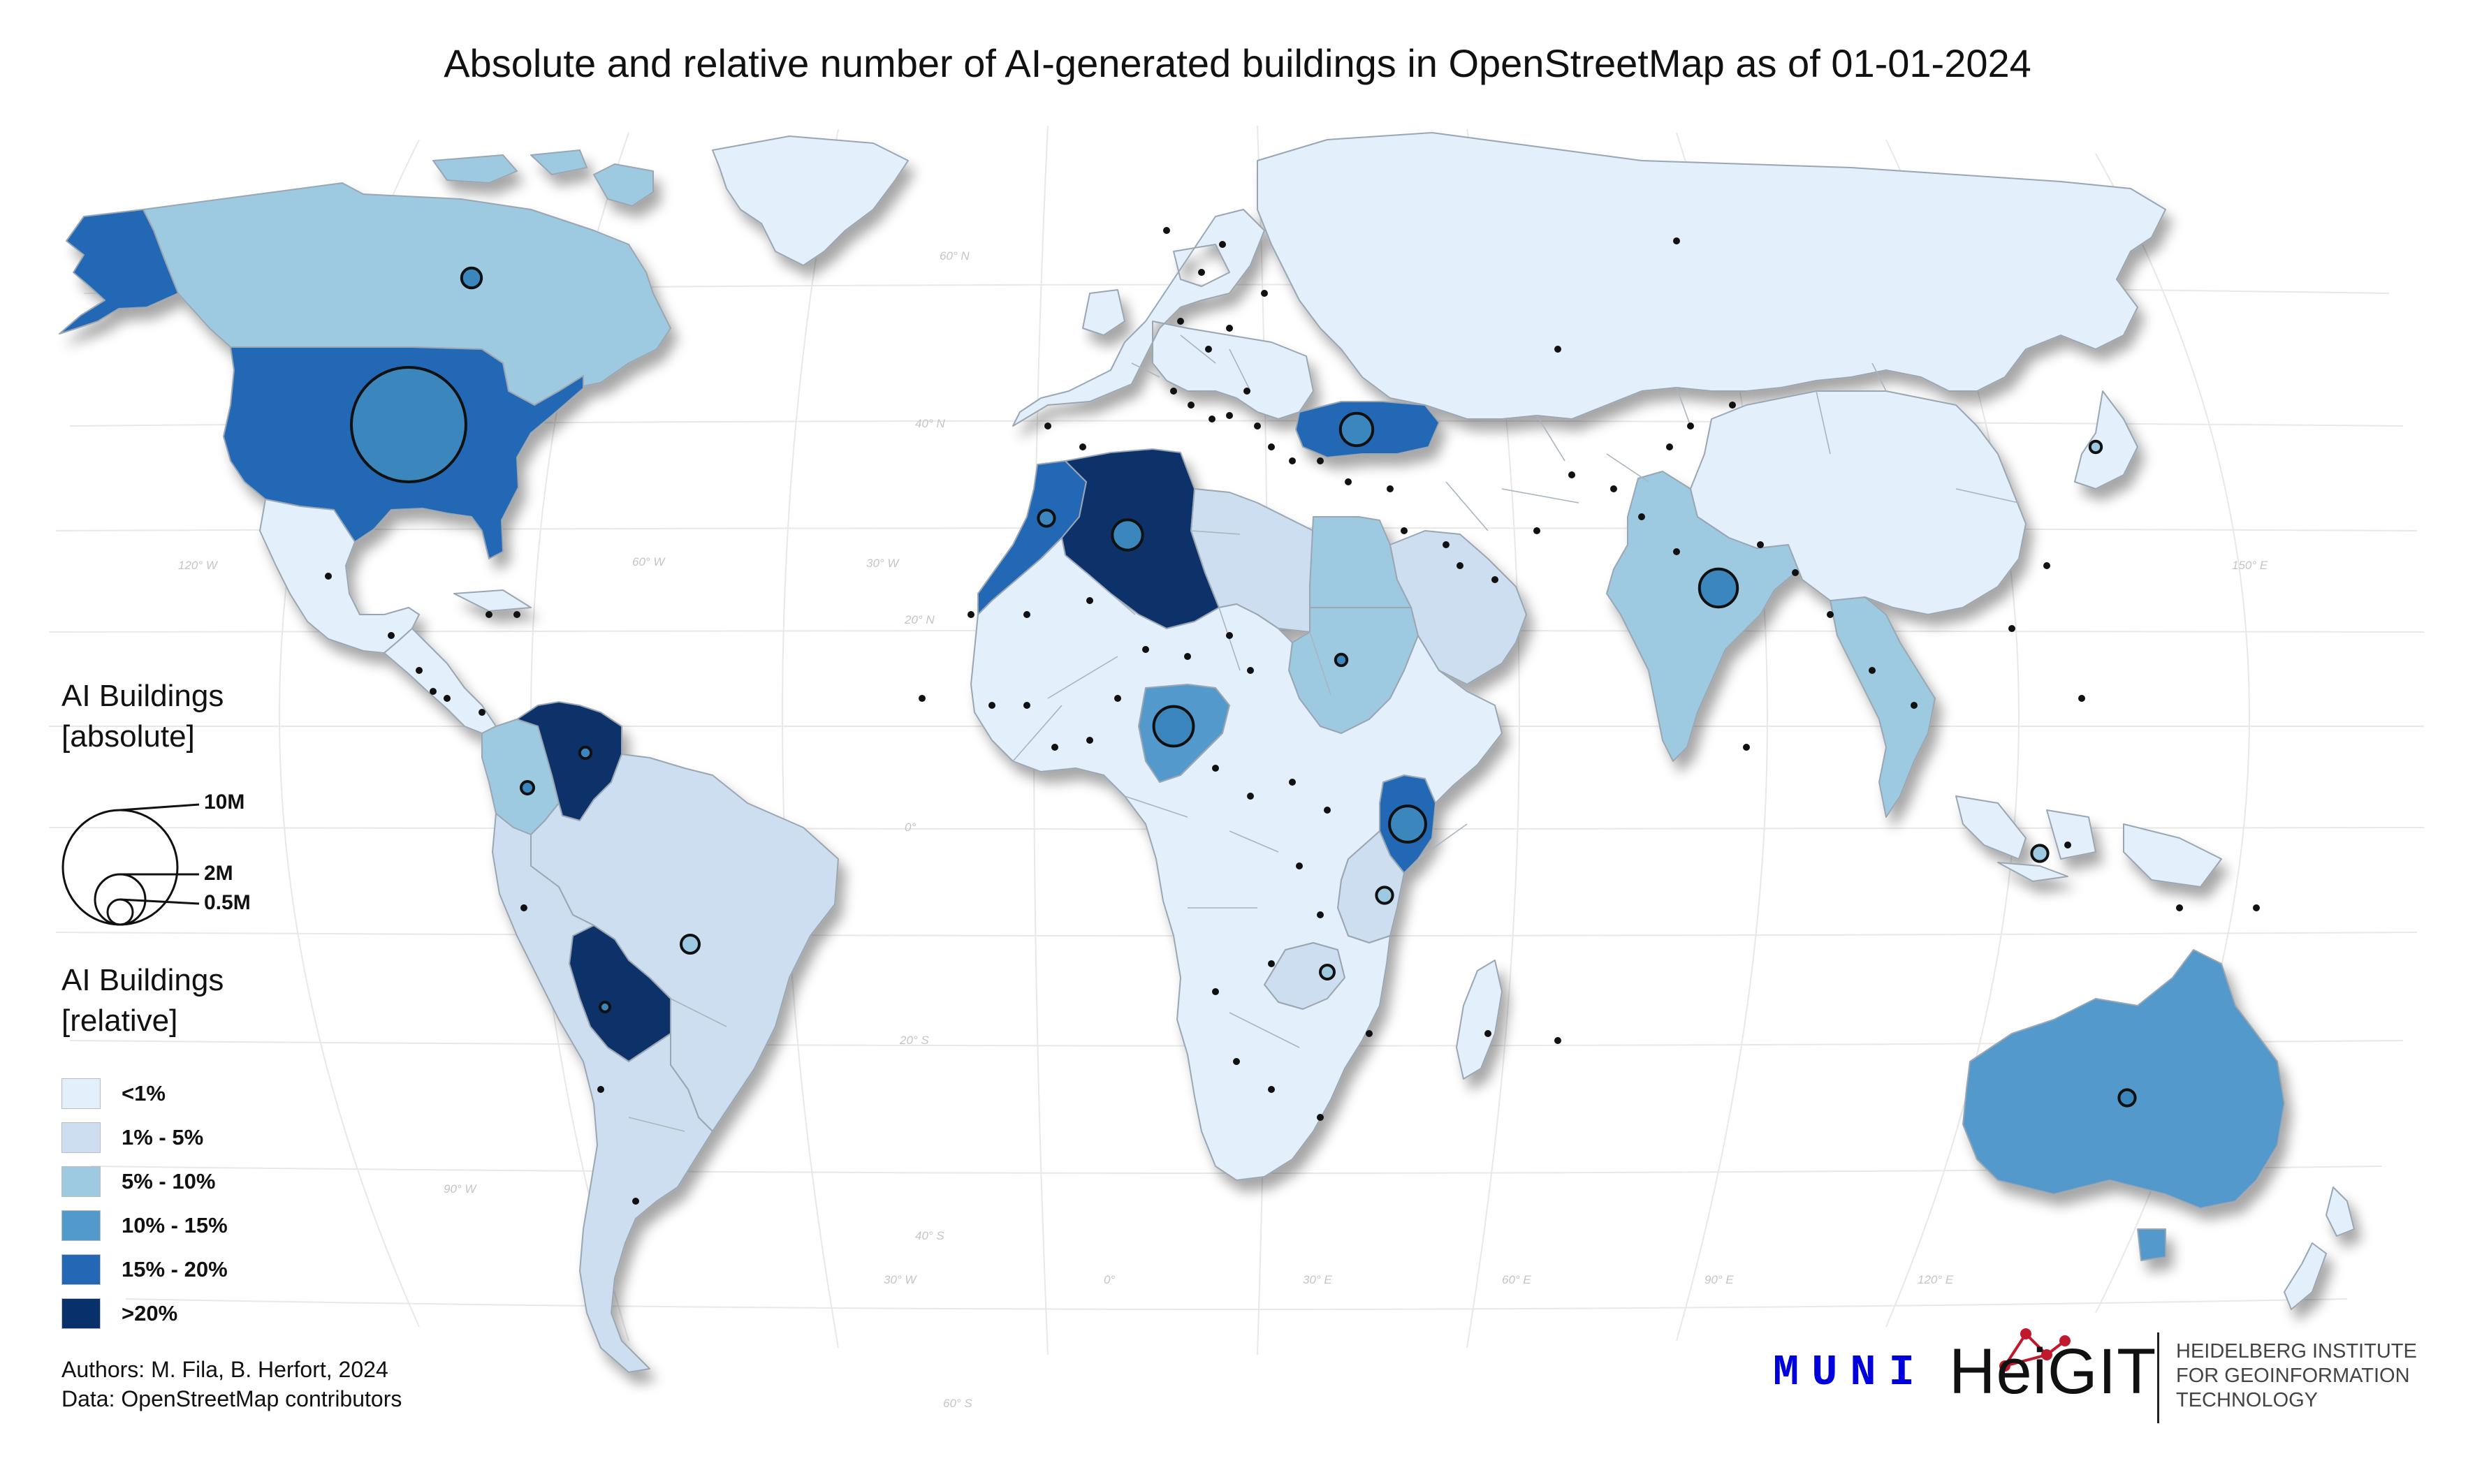  Describe the element at coordinates (1327, 972) in the screenshot. I see `bubble-zambia` at that location.